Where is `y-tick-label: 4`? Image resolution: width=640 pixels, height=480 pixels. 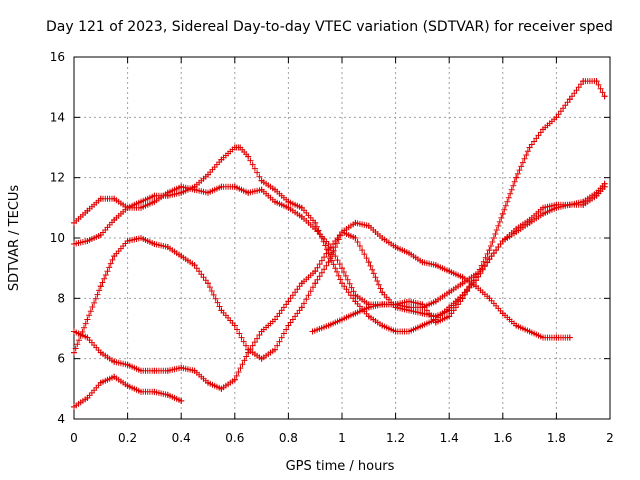
y-tick-label: 4 is located at coordinates (61, 419).